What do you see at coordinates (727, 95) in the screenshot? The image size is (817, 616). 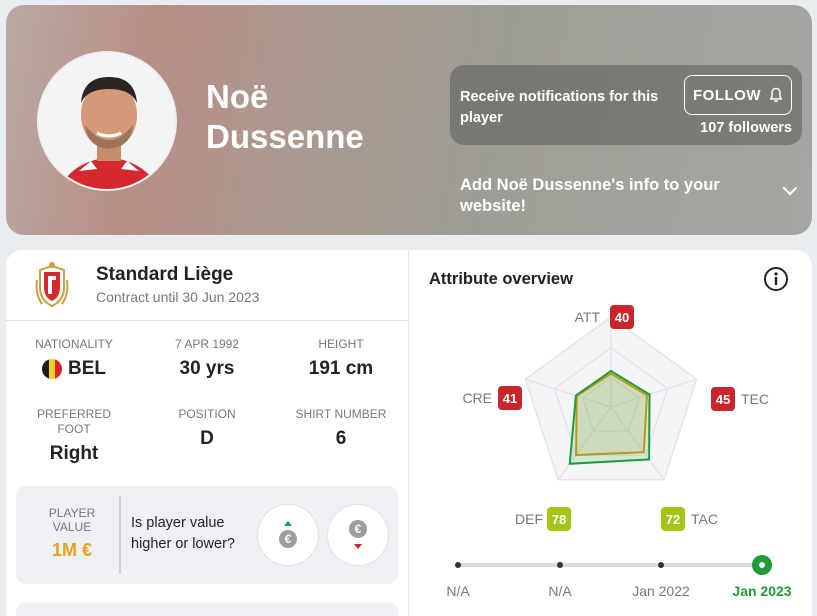 I see `follow-label: FOLLOW` at bounding box center [727, 95].